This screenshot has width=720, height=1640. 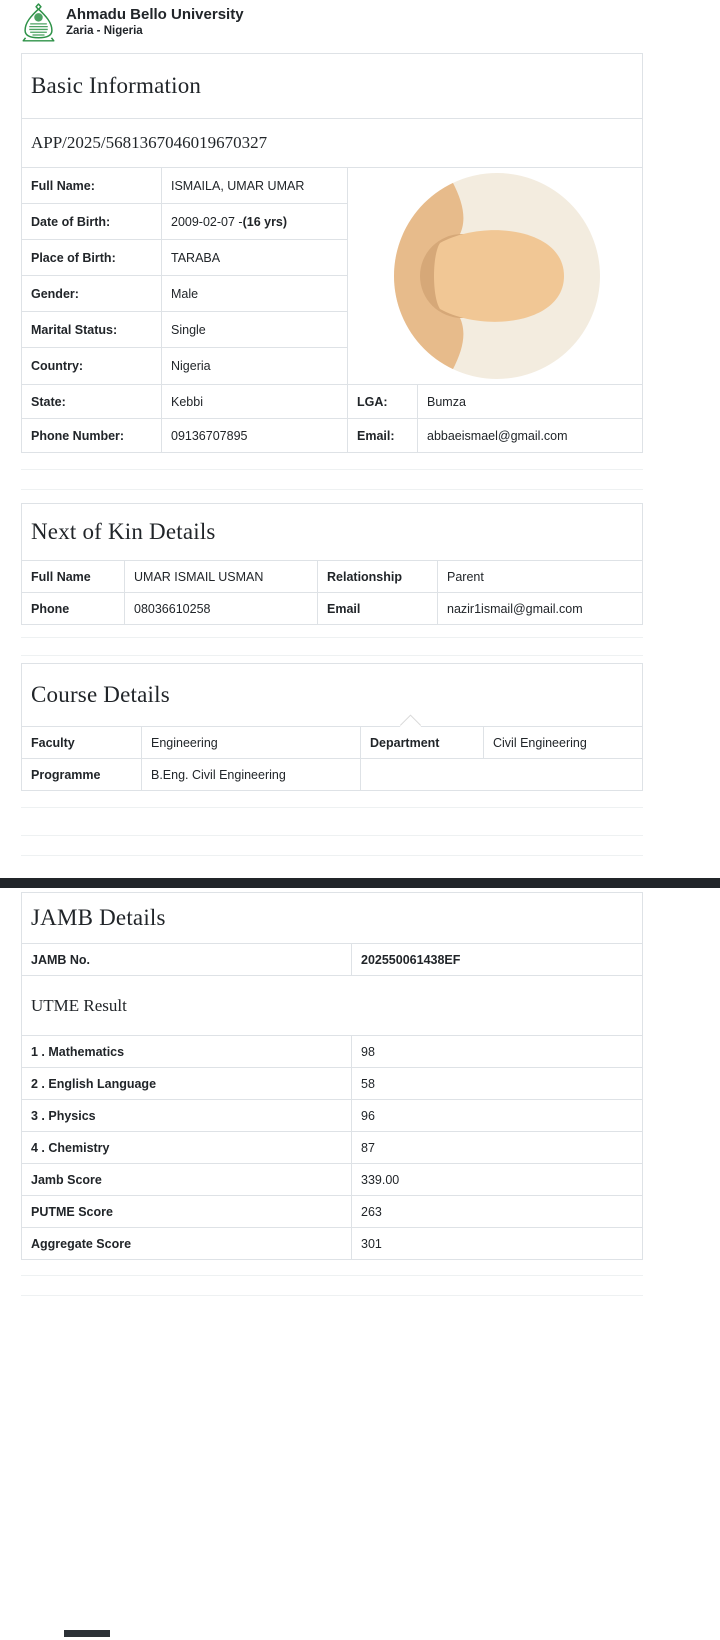 I want to click on application-number: APP/2025/5681367046019670327, so click(x=332, y=142).